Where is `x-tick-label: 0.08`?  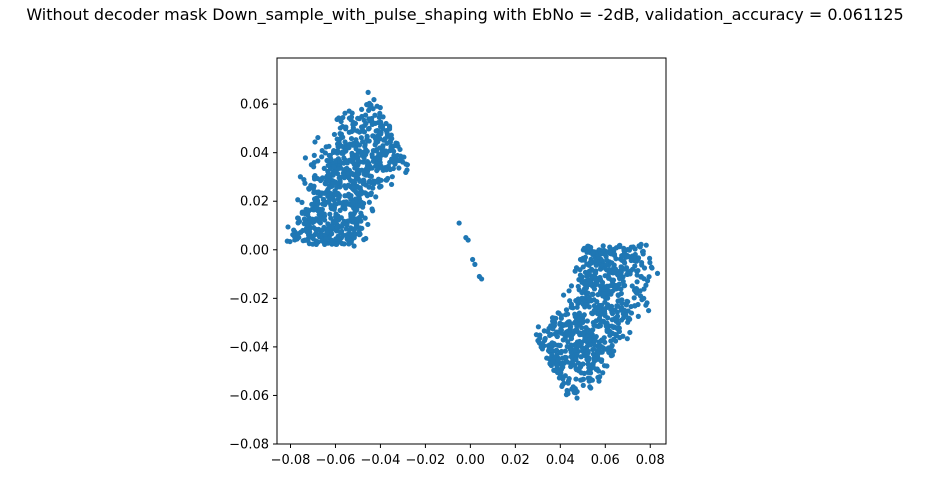
x-tick-label: 0.08 is located at coordinates (650, 460).